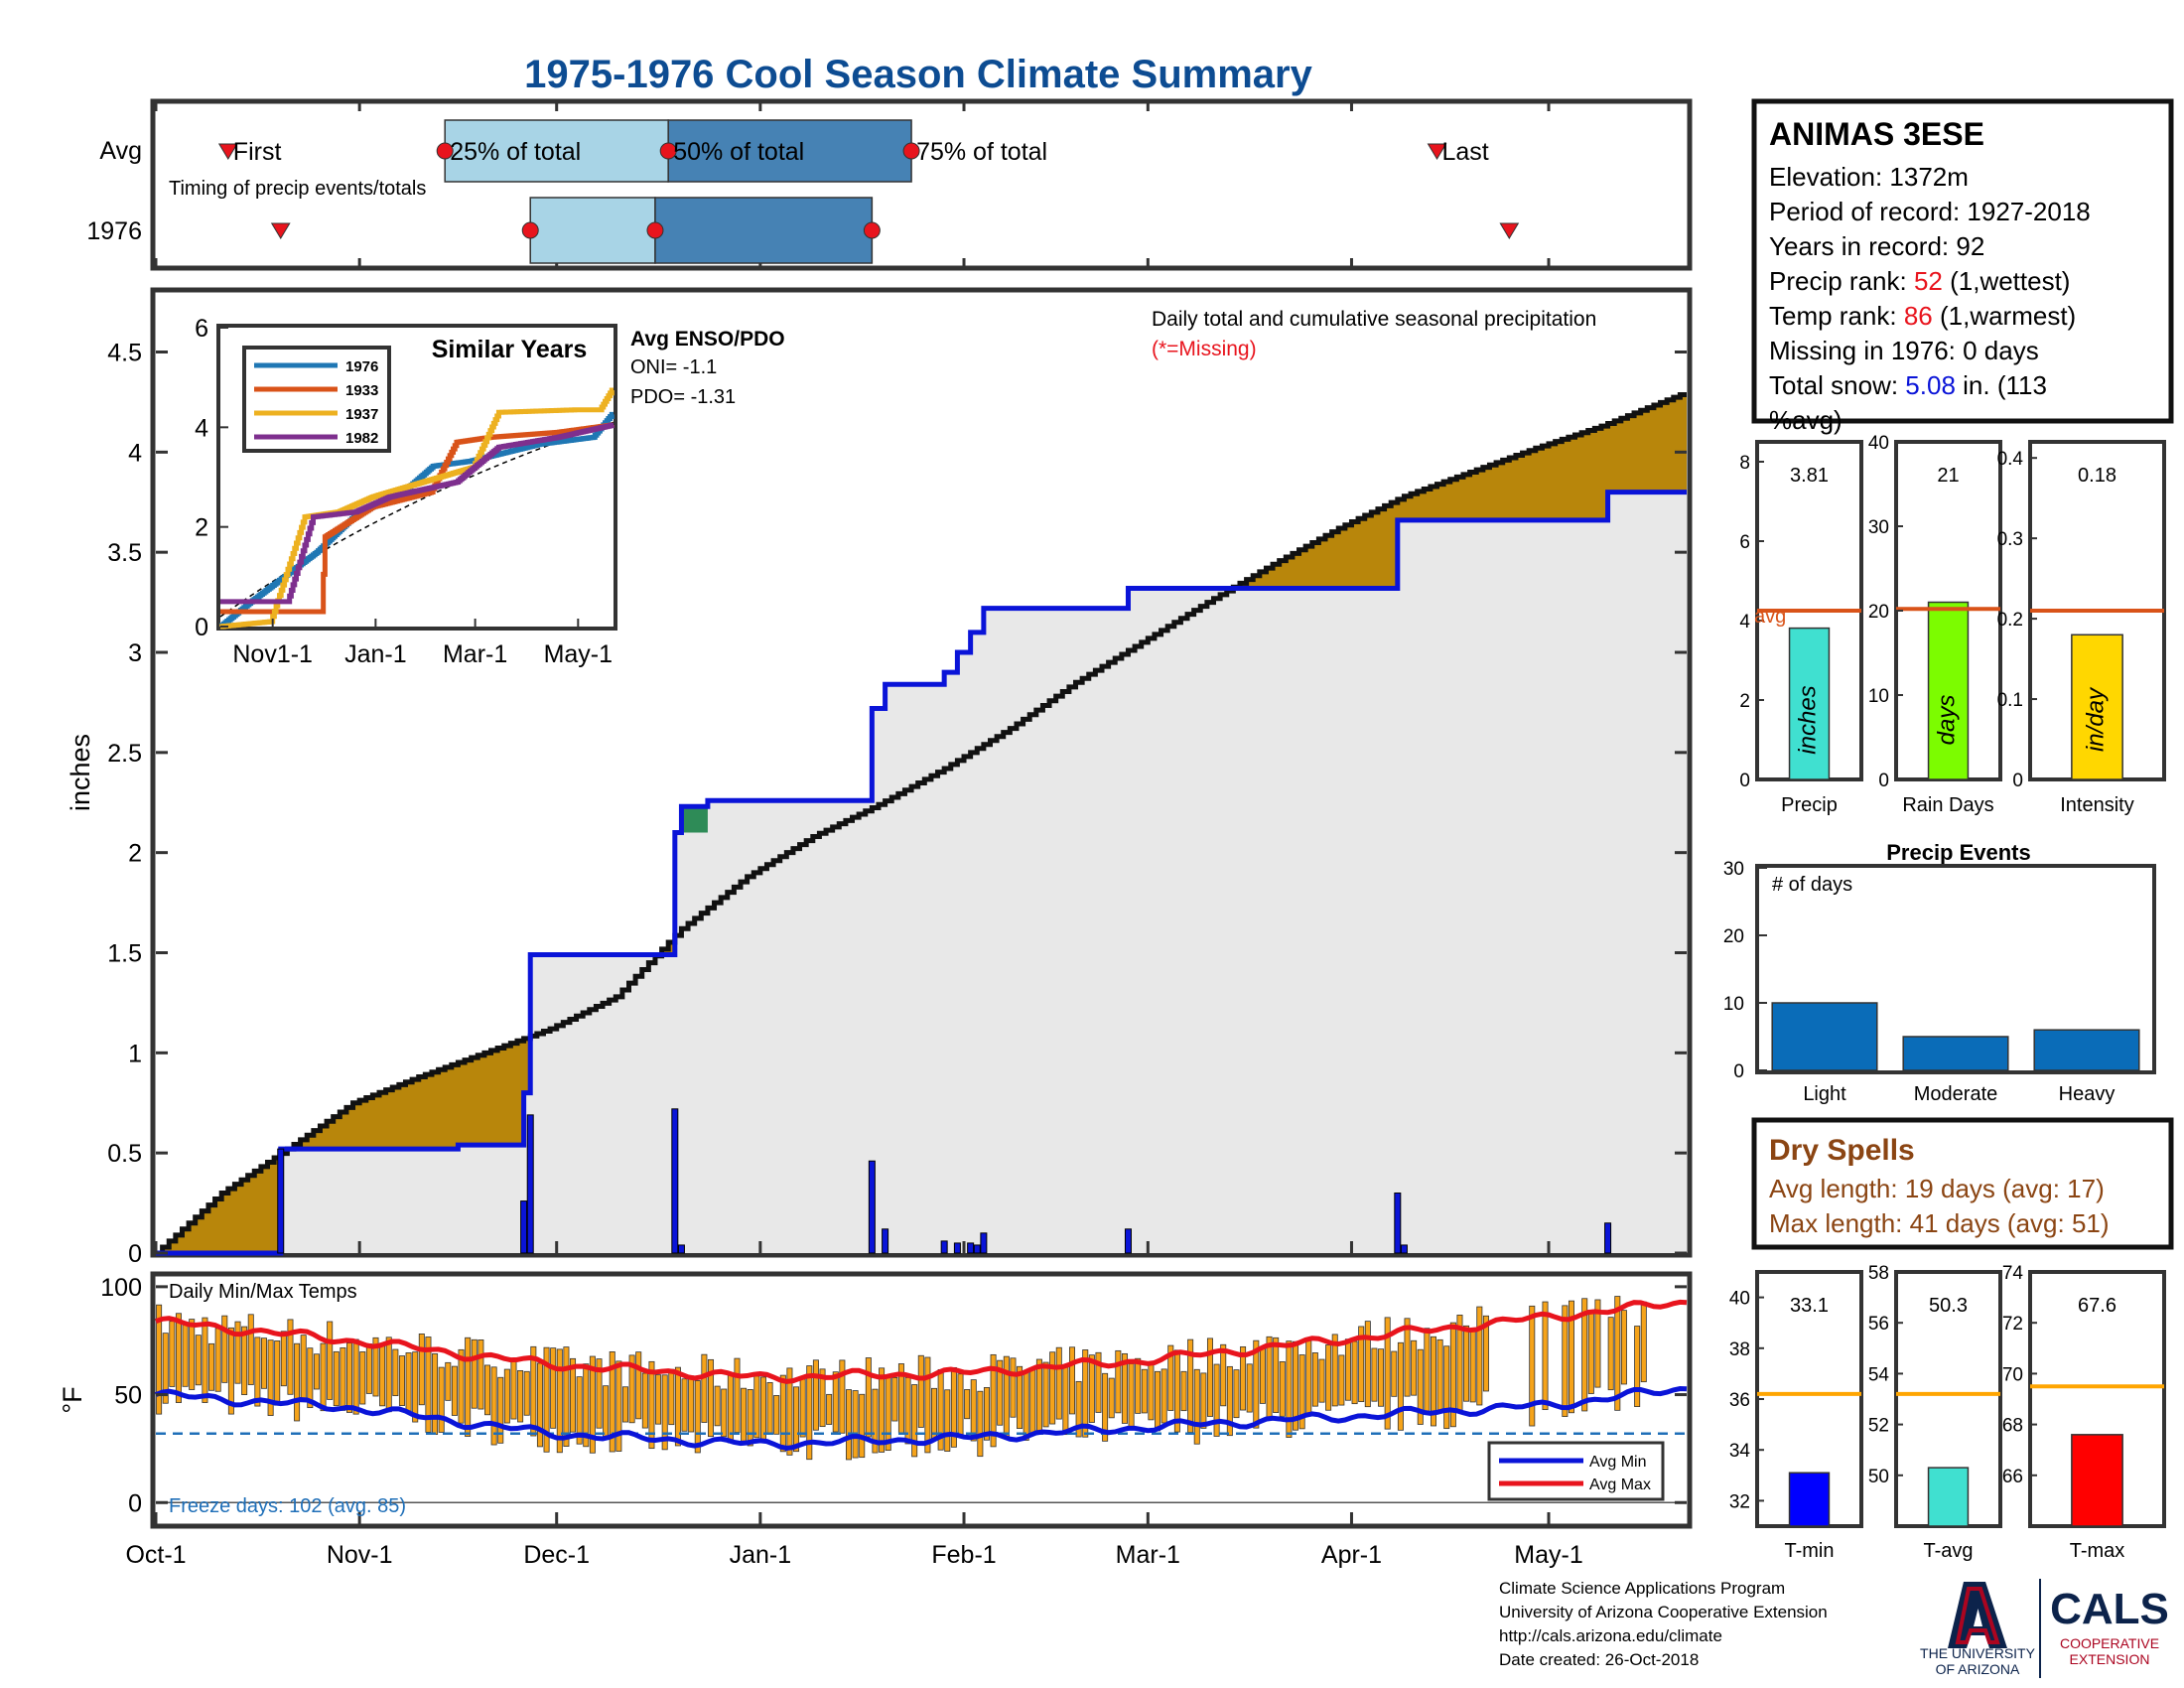 Image resolution: width=2184 pixels, height=1688 pixels. I want to click on precip-mini-category-label: Precip, so click(1809, 805).